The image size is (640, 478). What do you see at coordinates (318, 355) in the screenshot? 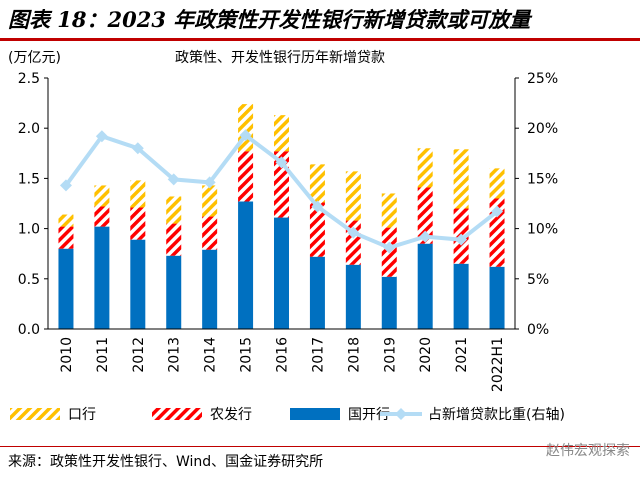
I see `x-tick-label: 2017` at bounding box center [318, 355].